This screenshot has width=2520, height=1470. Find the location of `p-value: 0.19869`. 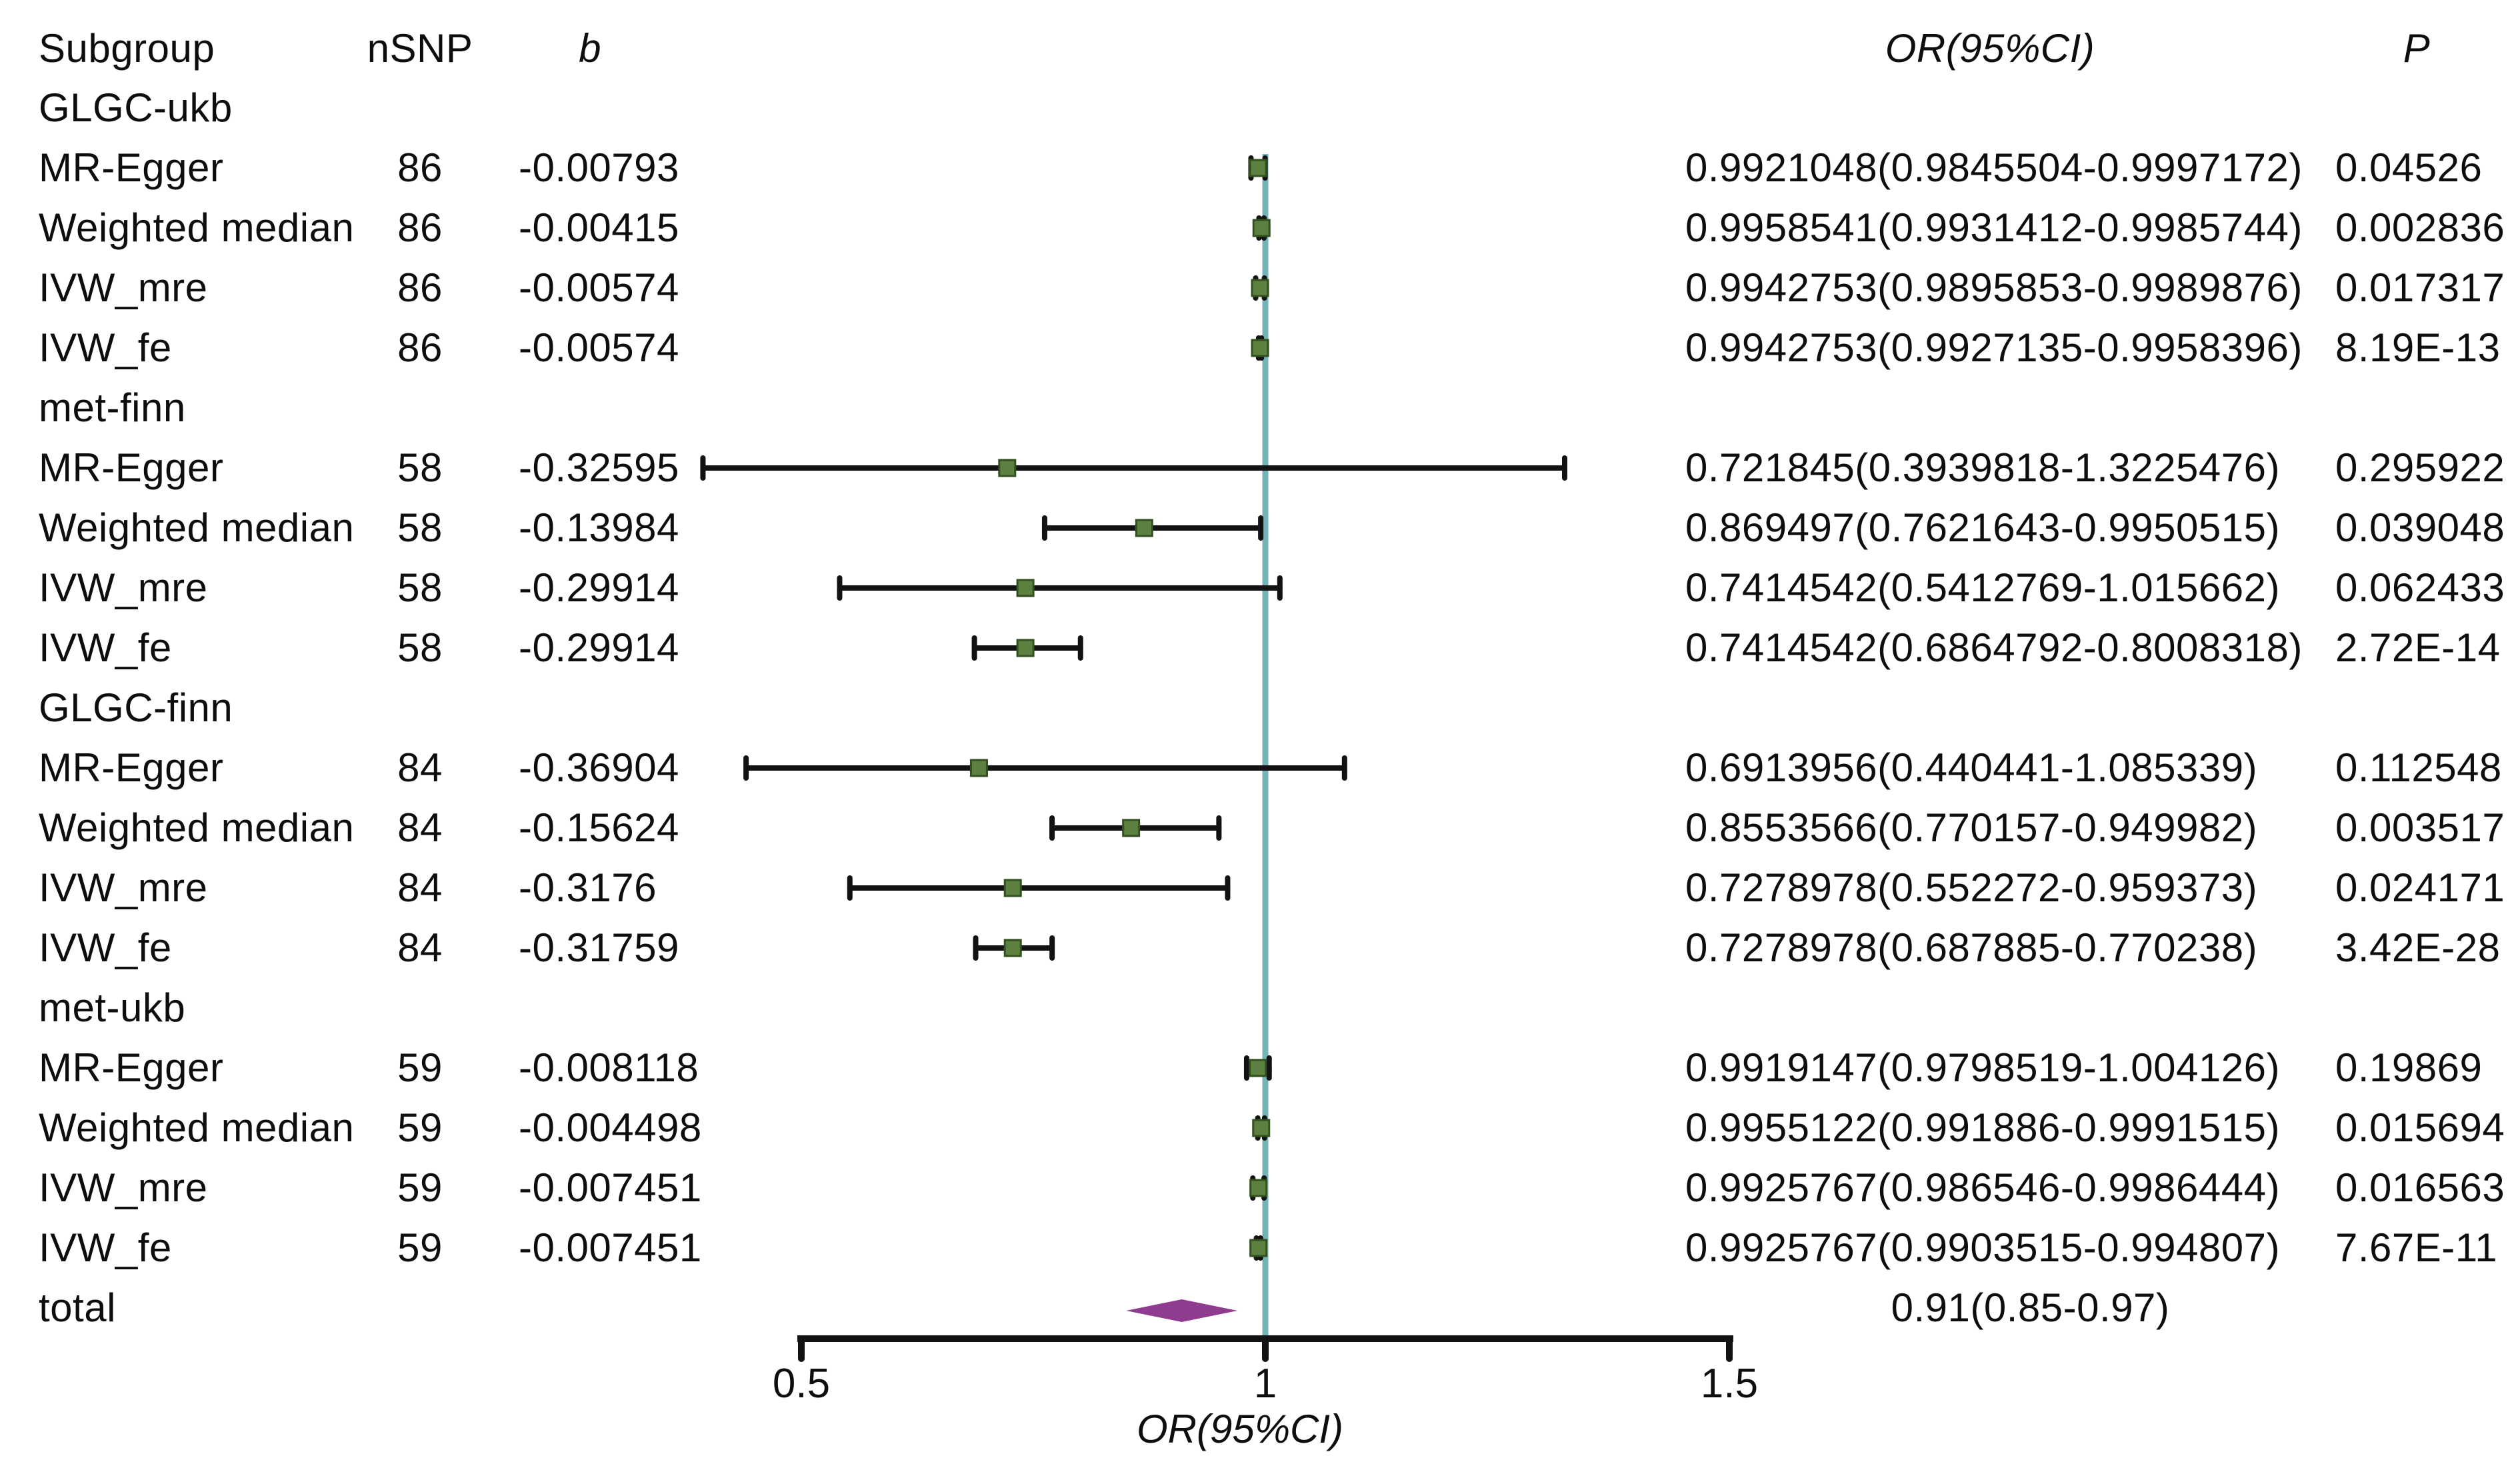

p-value: 0.19869 is located at coordinates (2409, 1067).